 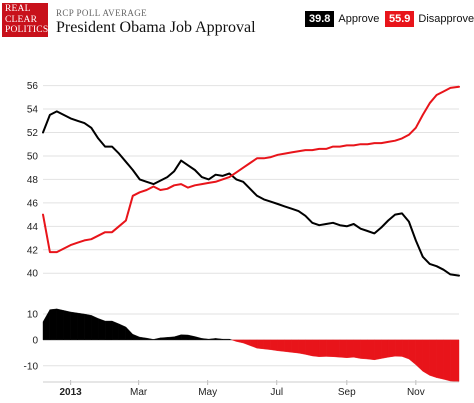 I want to click on y-tick-label: 44, so click(x=33, y=227).